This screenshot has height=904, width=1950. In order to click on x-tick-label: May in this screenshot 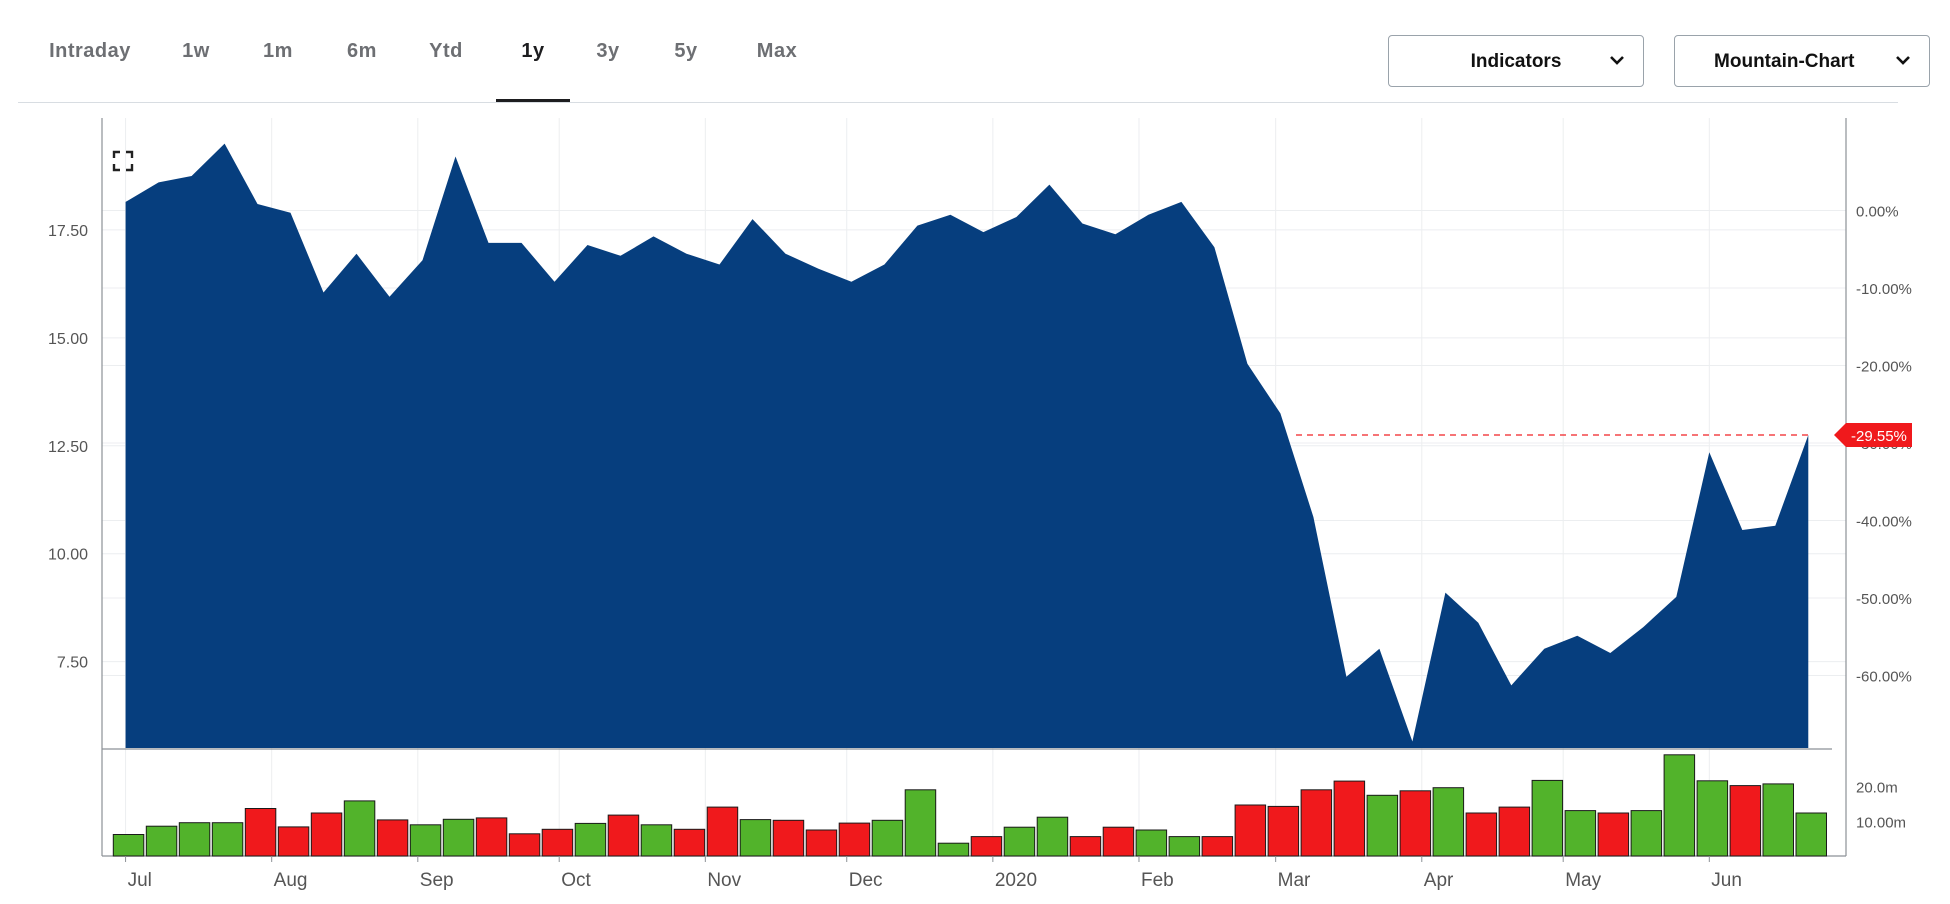, I will do `click(1583, 880)`.